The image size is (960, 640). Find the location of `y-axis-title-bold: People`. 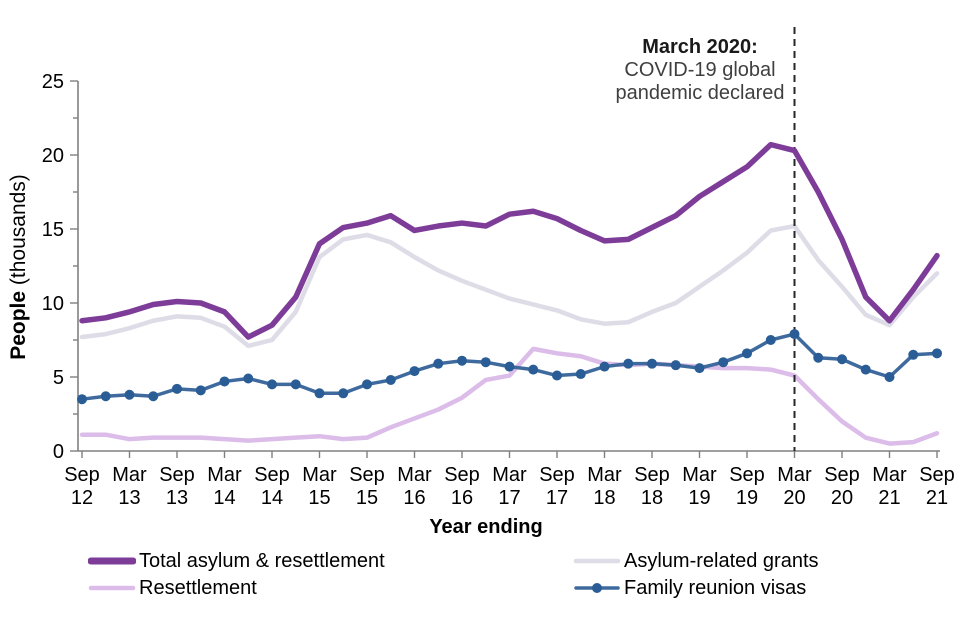

y-axis-title-bold: People is located at coordinates (18, 325).